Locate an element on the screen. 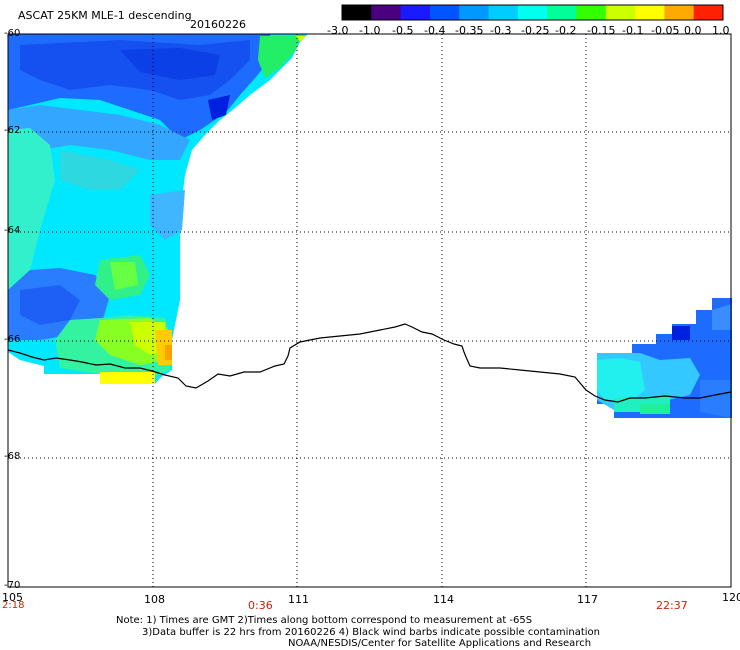 Image resolution: width=740 pixels, height=650 pixels. colorbar is located at coordinates (532, 12).